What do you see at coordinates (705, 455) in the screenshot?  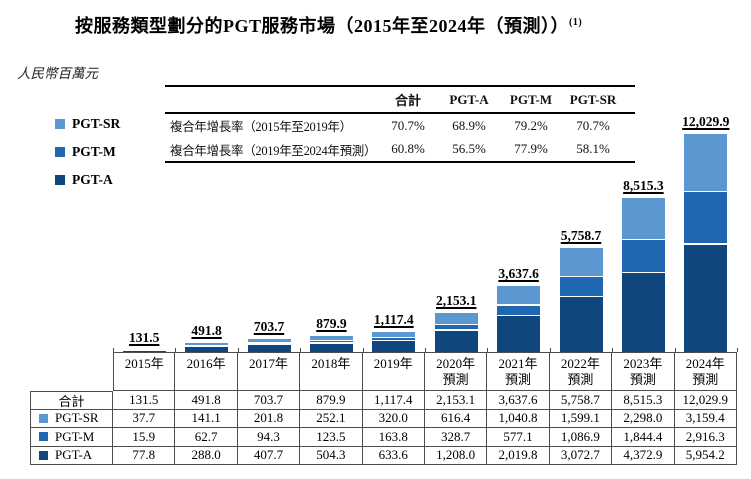 I see `value-cell: 5,954.2` at bounding box center [705, 455].